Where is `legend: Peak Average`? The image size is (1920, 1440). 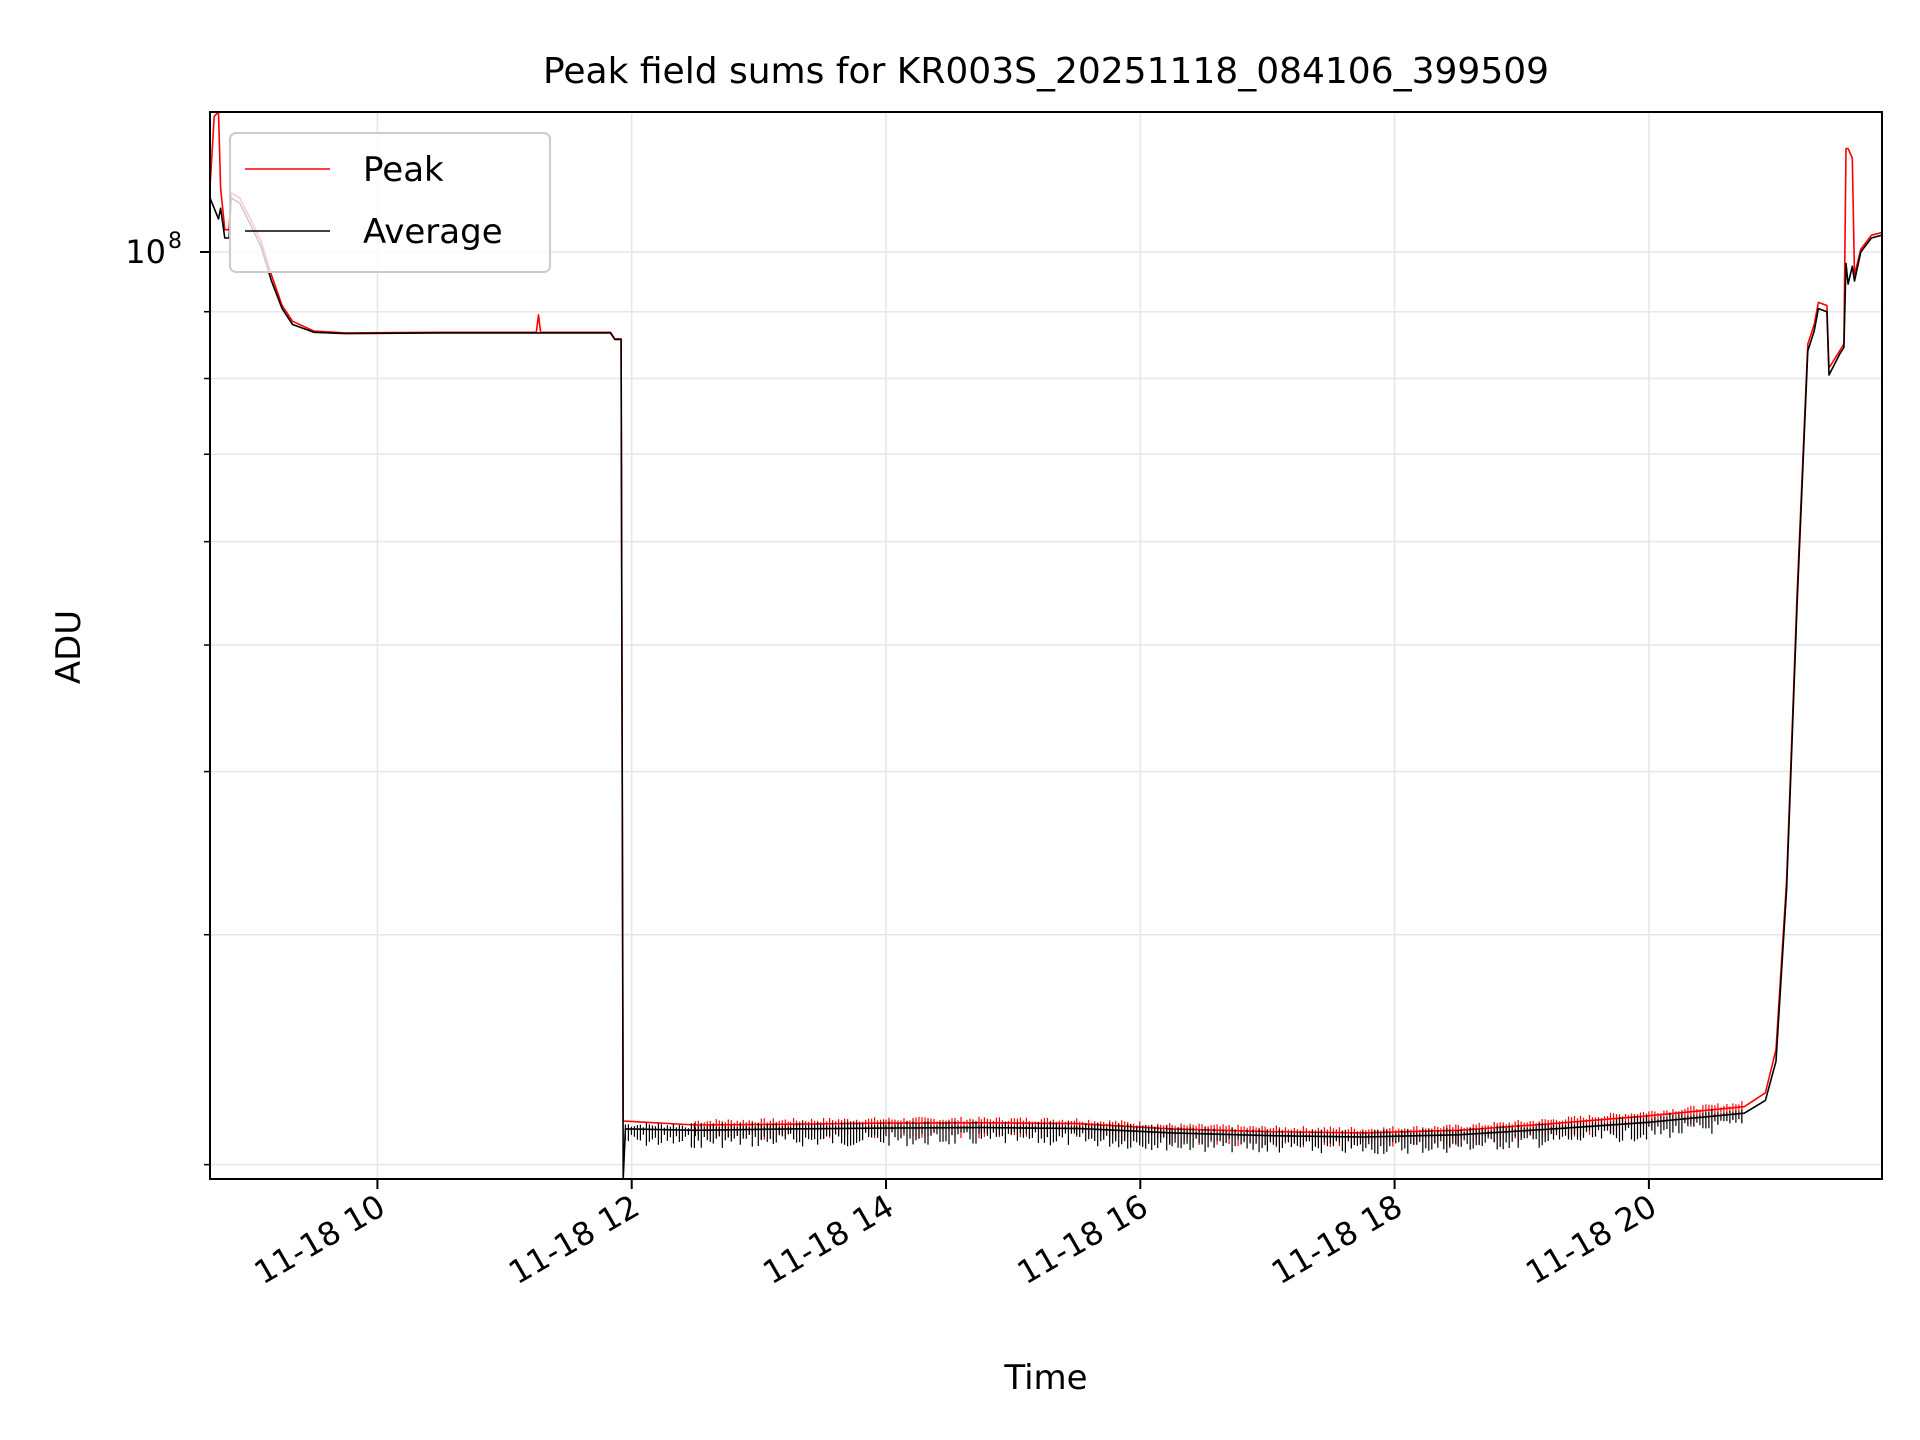
legend: Peak Average is located at coordinates (390, 202).